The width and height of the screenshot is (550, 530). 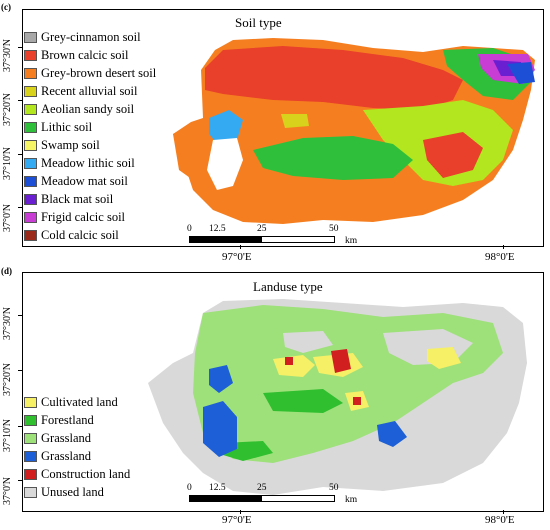 I want to click on soil-legend-item: Meadow mat soil, so click(x=90, y=181).